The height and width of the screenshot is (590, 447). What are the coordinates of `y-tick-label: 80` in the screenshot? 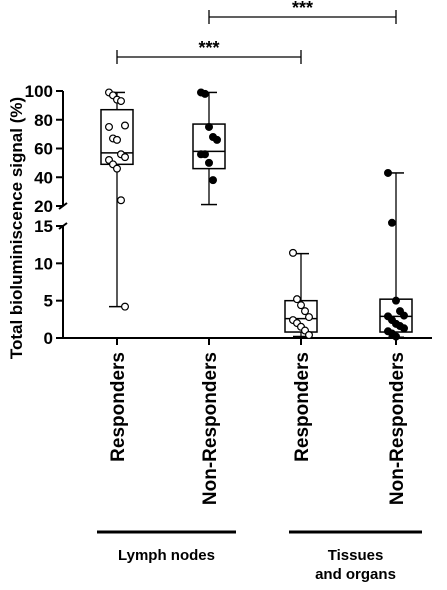 It's located at (43, 120).